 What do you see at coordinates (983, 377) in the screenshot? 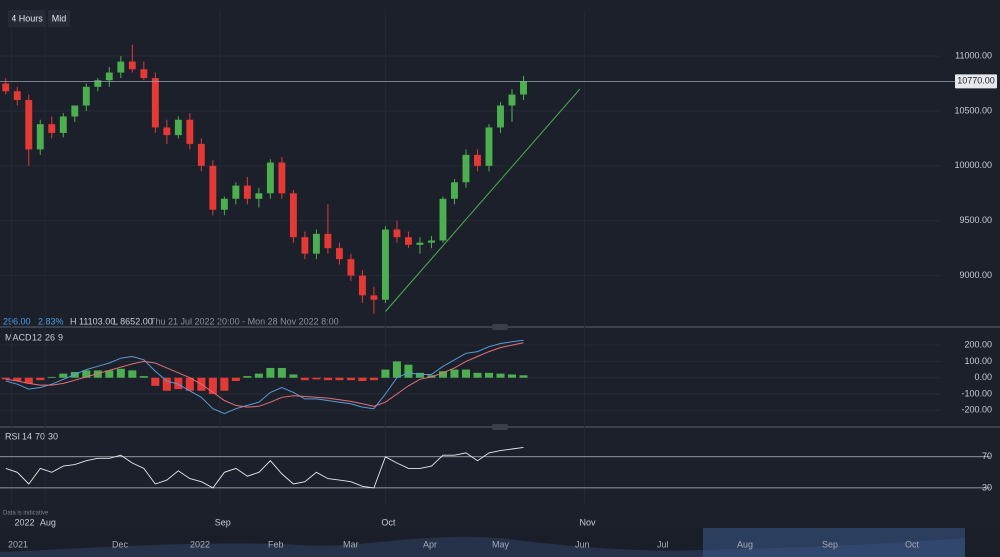
I see `y-tick-label: 0.00` at bounding box center [983, 377].